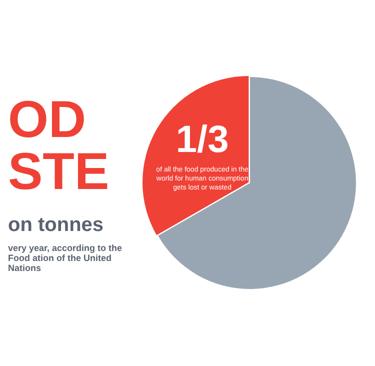 The width and height of the screenshot is (375, 366). I want to click on text: very year, according to the Food ation of the United Nations, so click(66, 257).